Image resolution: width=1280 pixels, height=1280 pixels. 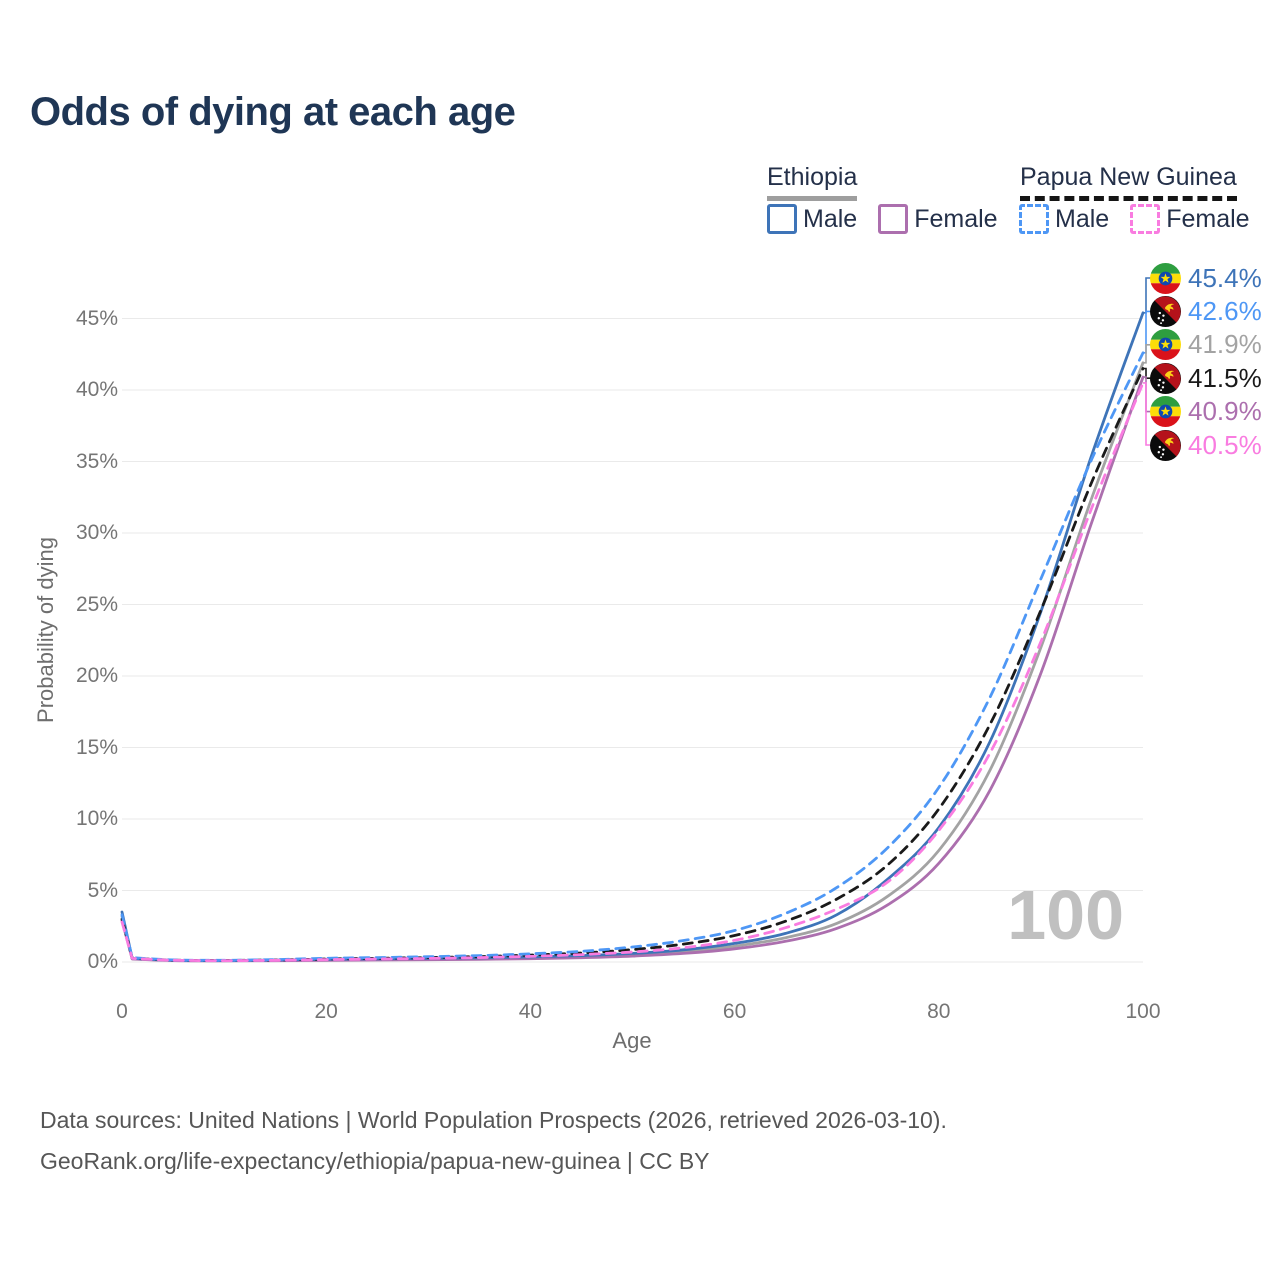 What do you see at coordinates (782, 219) in the screenshot?
I see `ethiopia-male-swatch-icon` at bounding box center [782, 219].